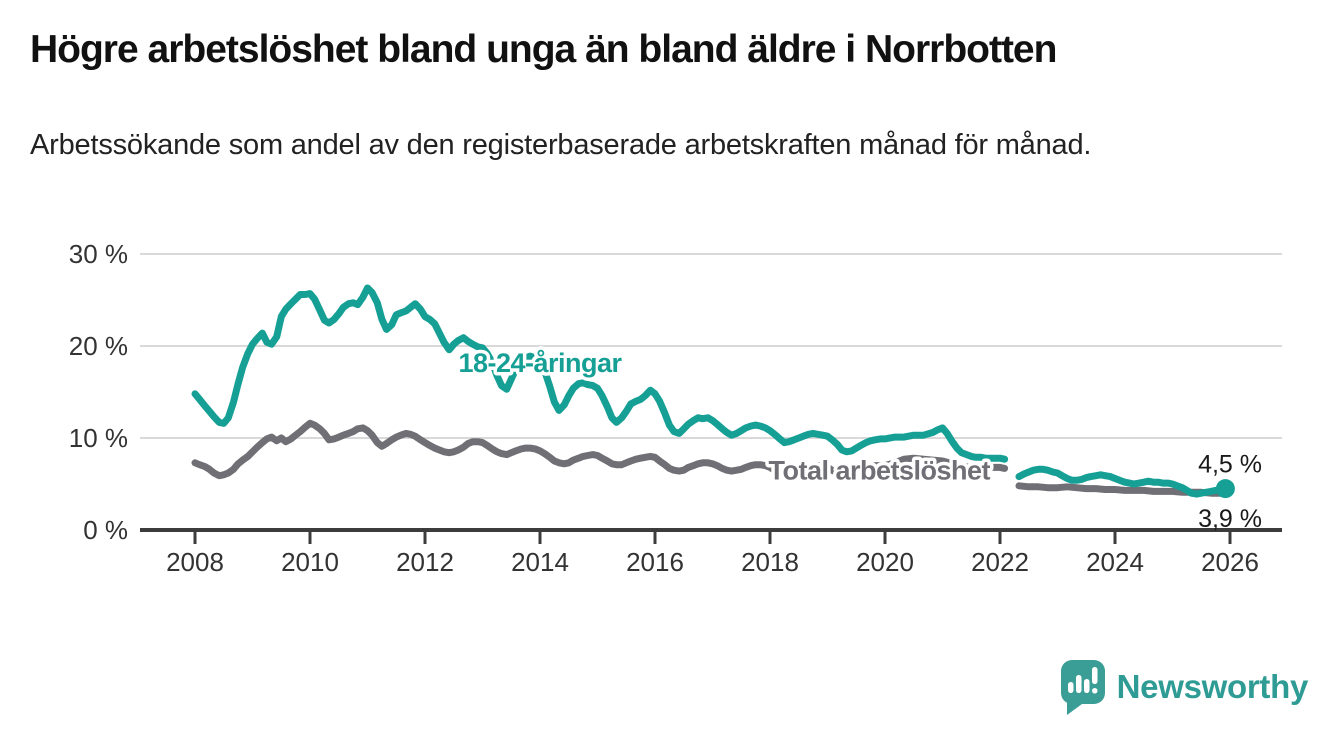 The height and width of the screenshot is (734, 1340). Describe the element at coordinates (1230, 562) in the screenshot. I see `x-tick-label-2026: 2026` at that location.